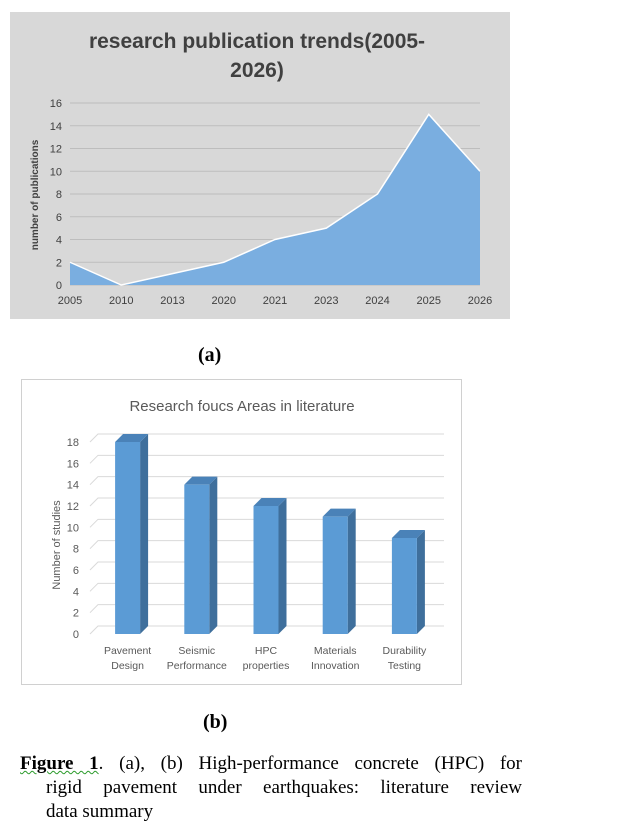 This screenshot has width=625, height=836. I want to click on chart-b-bar-materials-innovation, so click(339, 571).